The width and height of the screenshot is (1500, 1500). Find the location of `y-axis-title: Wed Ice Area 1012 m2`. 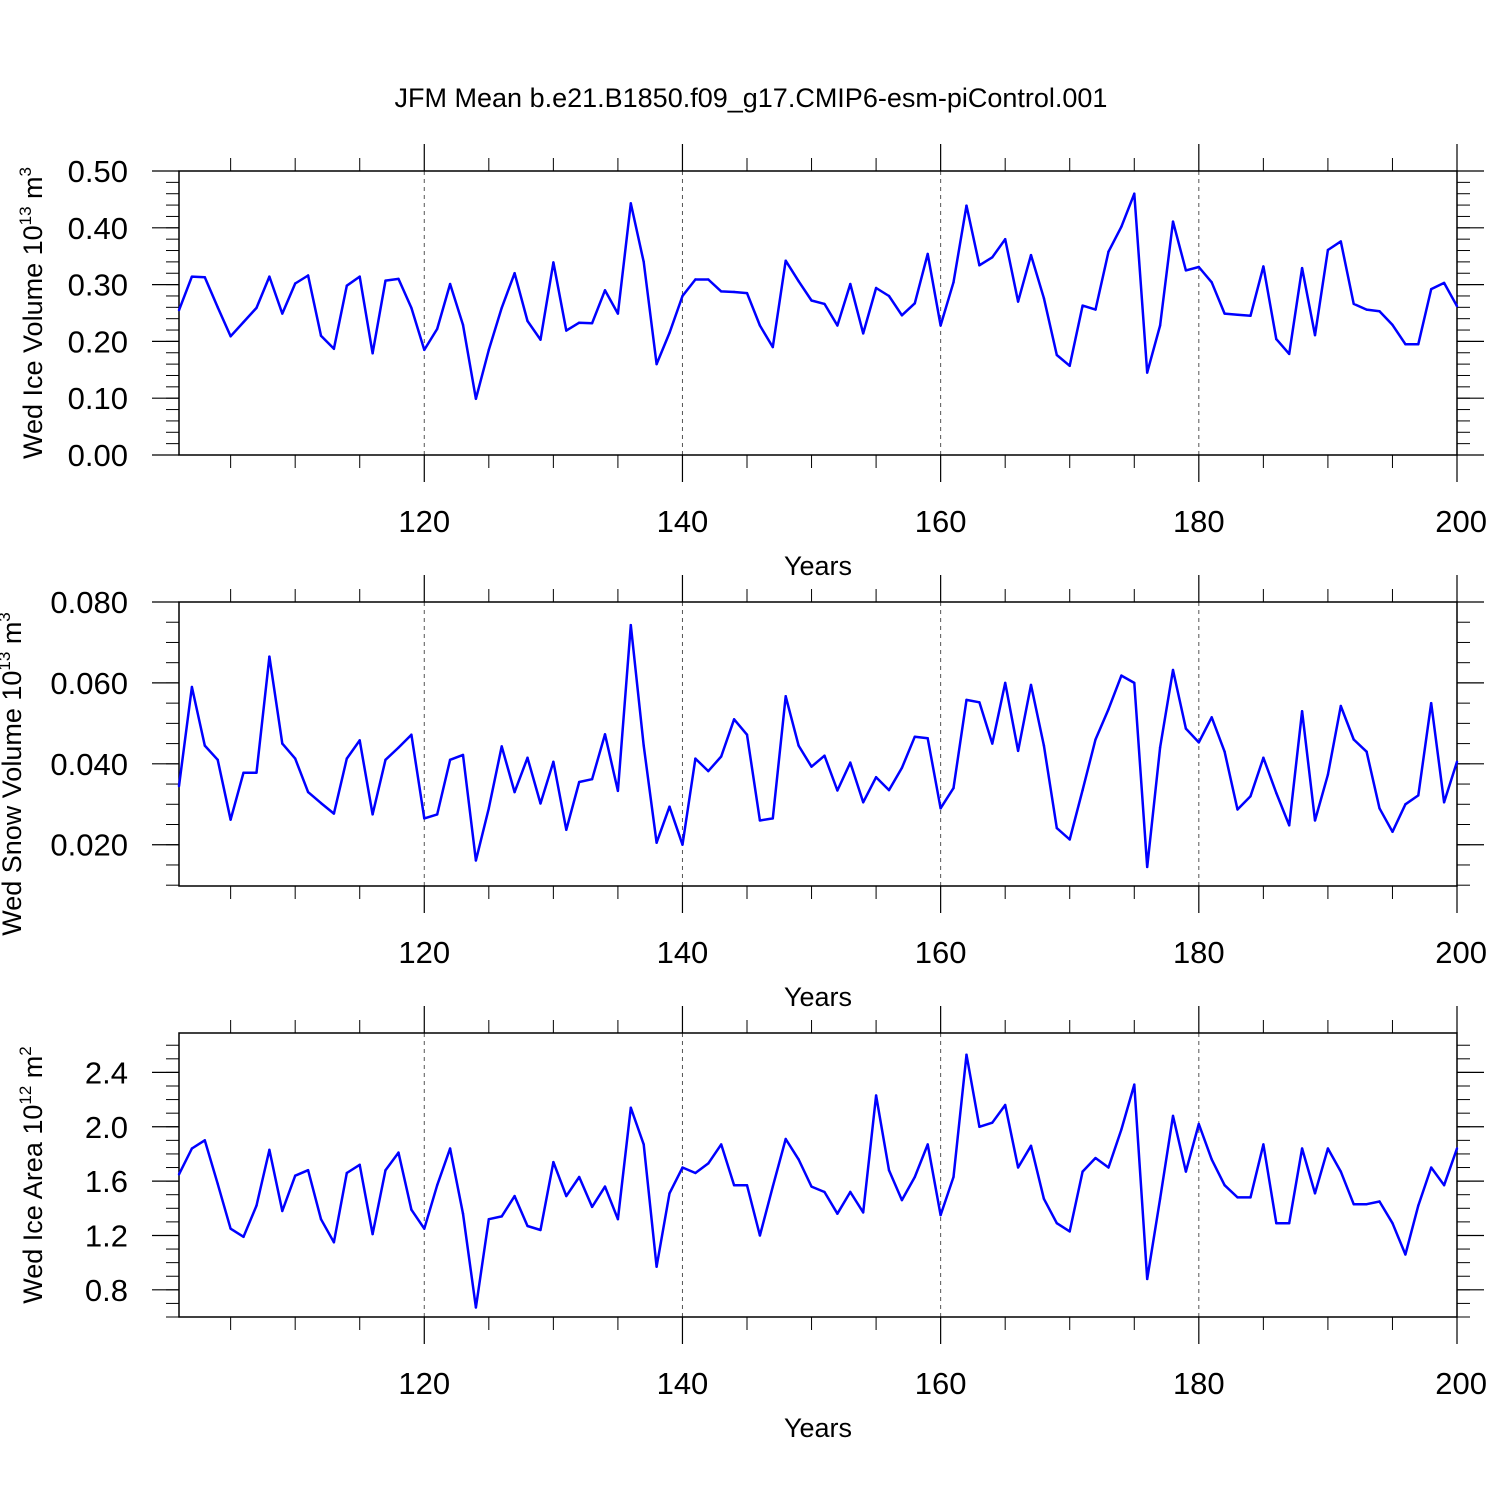

y-axis-title: Wed Ice Area 1012 m2 is located at coordinates (32, 1175).